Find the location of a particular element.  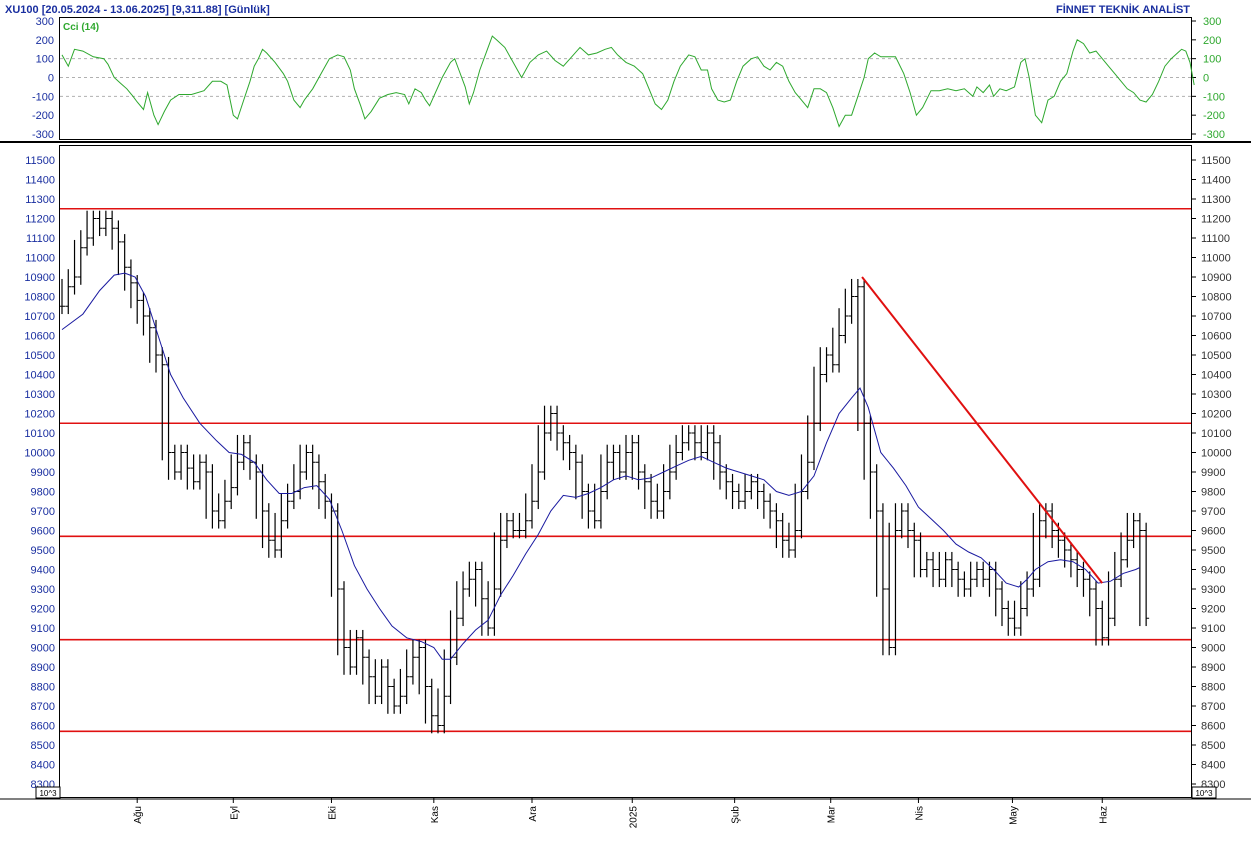

price-ytick-left: 9600 is located at coordinates (43, 532).